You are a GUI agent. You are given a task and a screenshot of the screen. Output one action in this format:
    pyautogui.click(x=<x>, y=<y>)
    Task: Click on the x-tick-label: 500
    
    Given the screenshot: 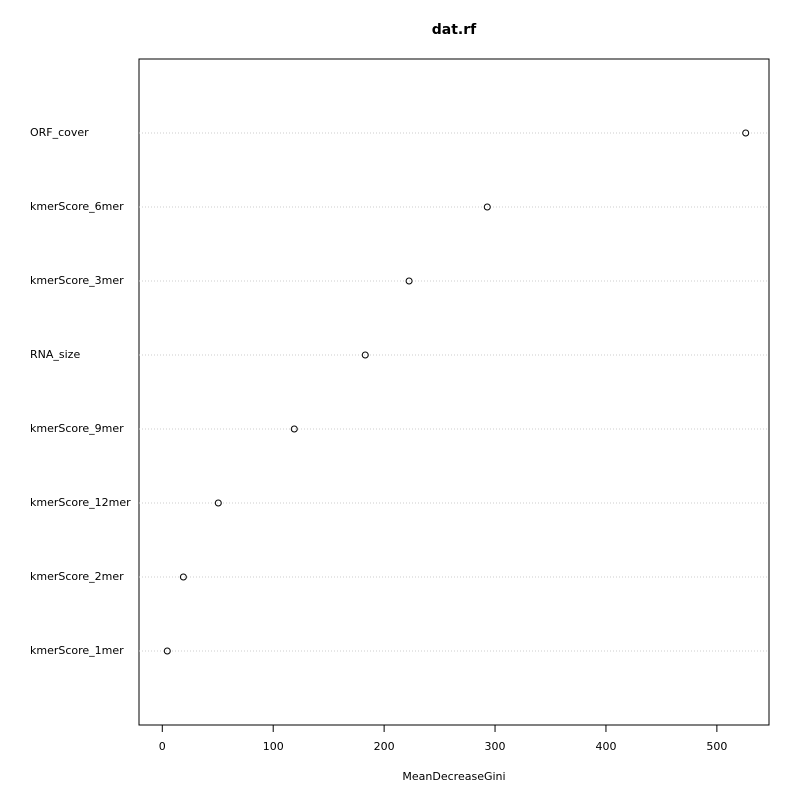 What is the action you would take?
    pyautogui.click(x=716, y=746)
    